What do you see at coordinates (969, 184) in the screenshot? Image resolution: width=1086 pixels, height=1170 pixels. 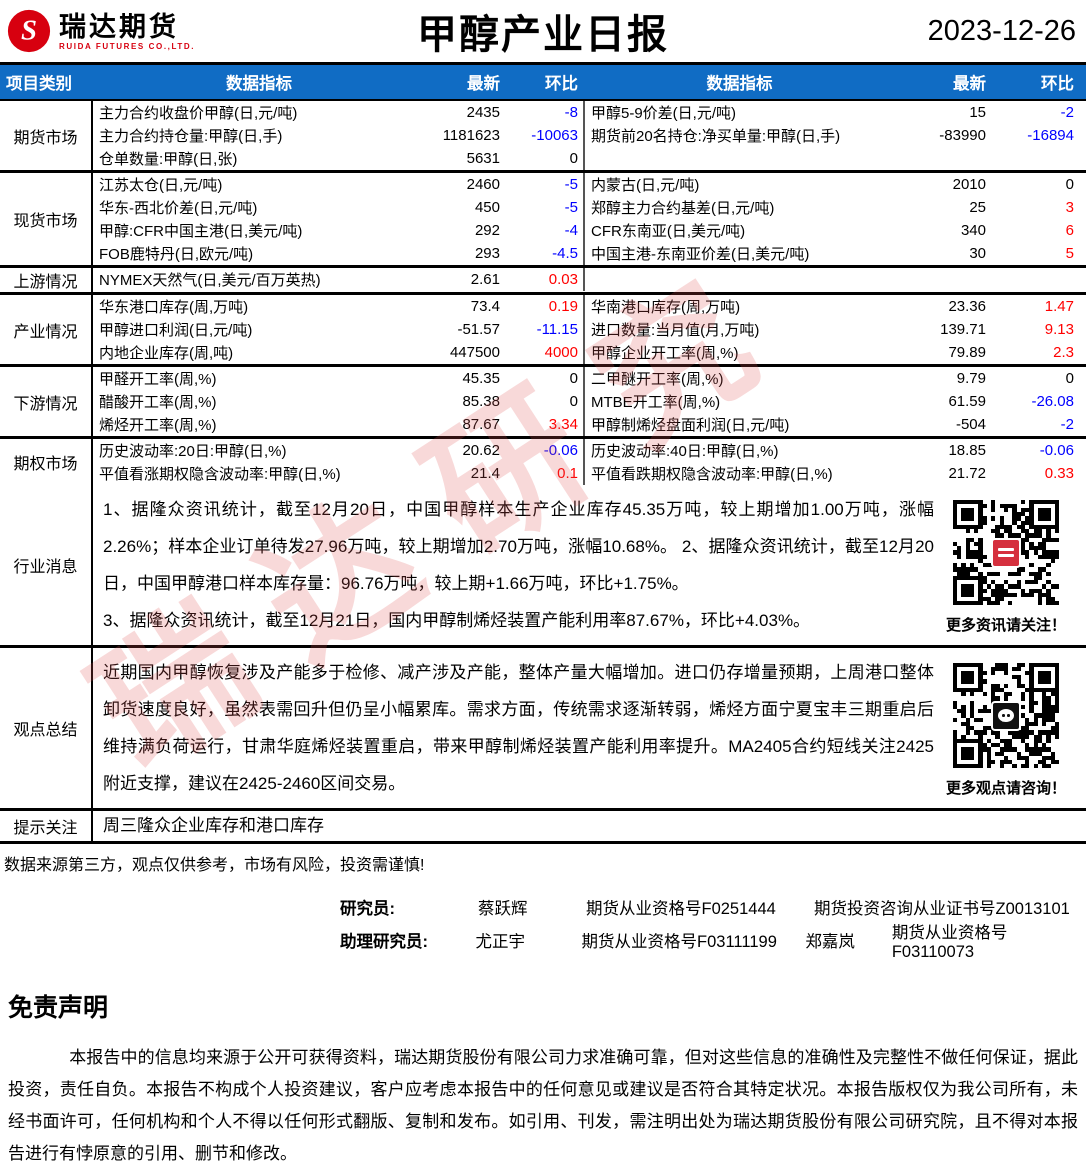 I see `latest-value: 2010` at bounding box center [969, 184].